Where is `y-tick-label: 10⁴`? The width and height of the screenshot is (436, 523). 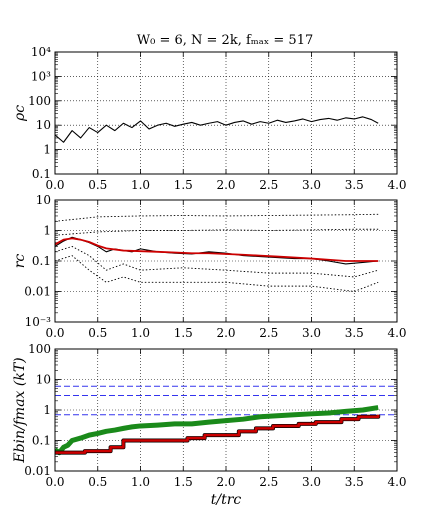 y-tick-label: 10⁴ is located at coordinates (41, 52).